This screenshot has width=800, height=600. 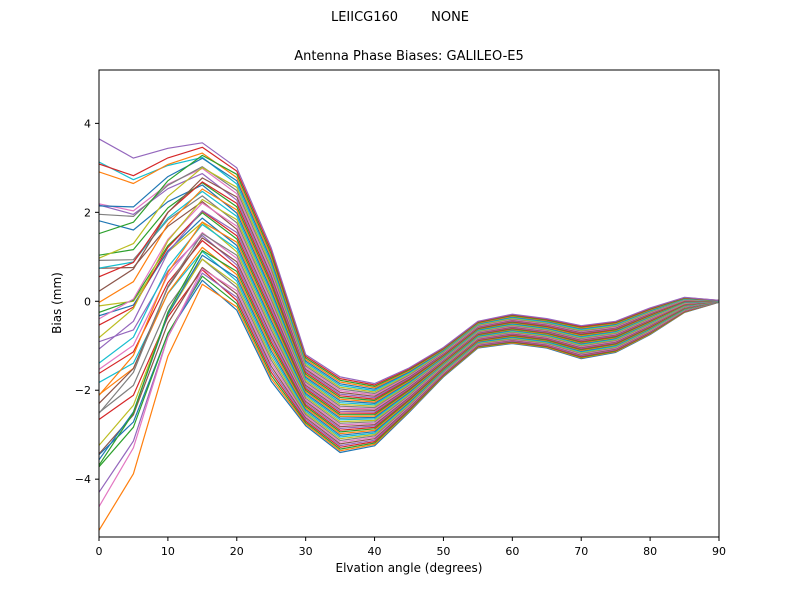 What do you see at coordinates (512, 551) in the screenshot?
I see `x-tick-label: 60` at bounding box center [512, 551].